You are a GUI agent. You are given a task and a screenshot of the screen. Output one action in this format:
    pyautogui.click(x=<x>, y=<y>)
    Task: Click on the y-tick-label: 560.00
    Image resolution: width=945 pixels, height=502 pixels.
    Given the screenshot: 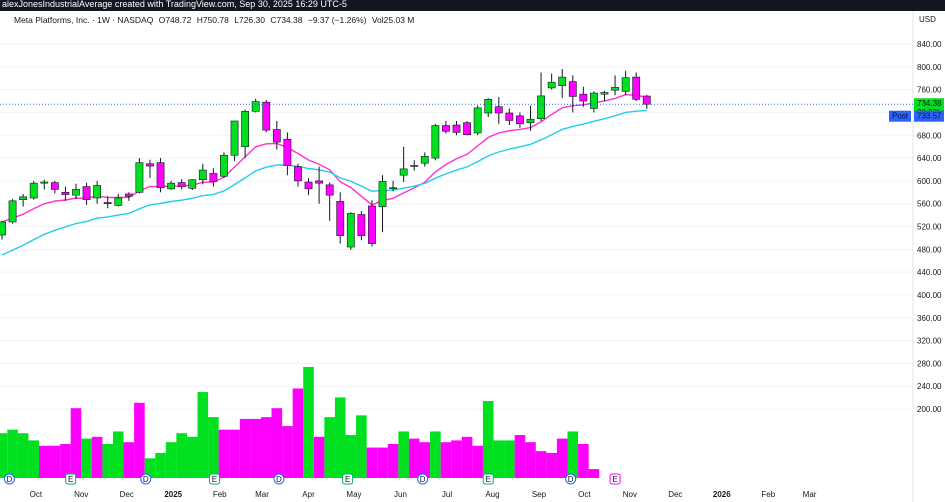 What is the action you would take?
    pyautogui.click(x=929, y=204)
    